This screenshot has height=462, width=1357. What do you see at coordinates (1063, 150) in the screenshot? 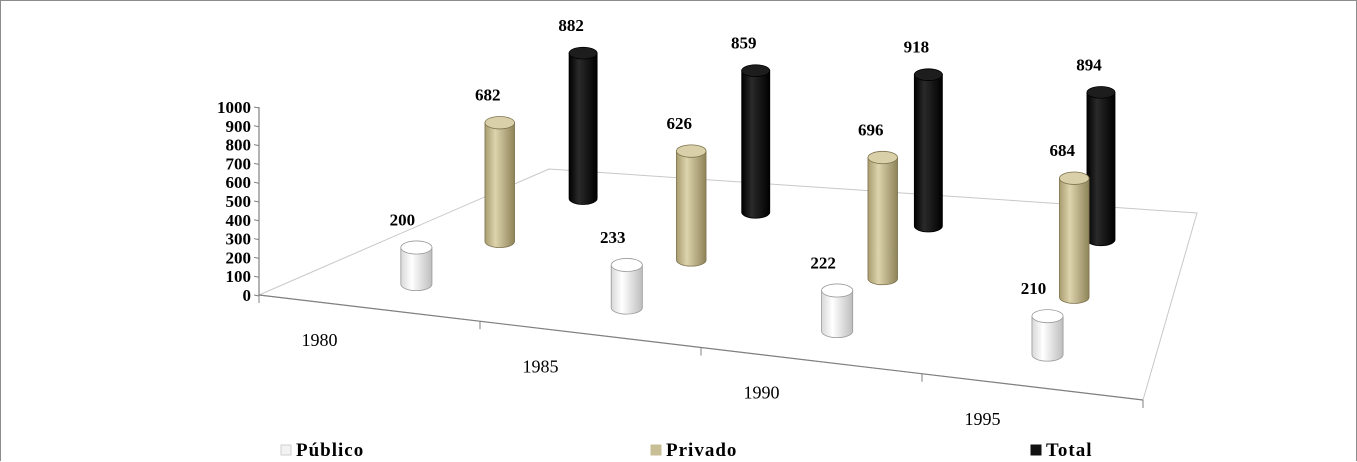
I see `data-label: 684` at bounding box center [1063, 150].